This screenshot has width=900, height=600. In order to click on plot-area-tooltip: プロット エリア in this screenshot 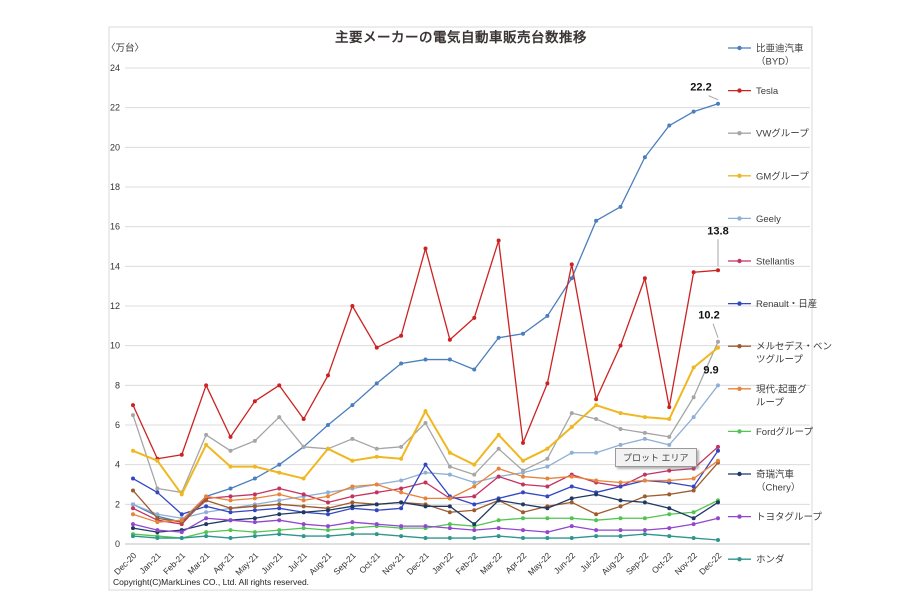, I will do `click(656, 457)`.